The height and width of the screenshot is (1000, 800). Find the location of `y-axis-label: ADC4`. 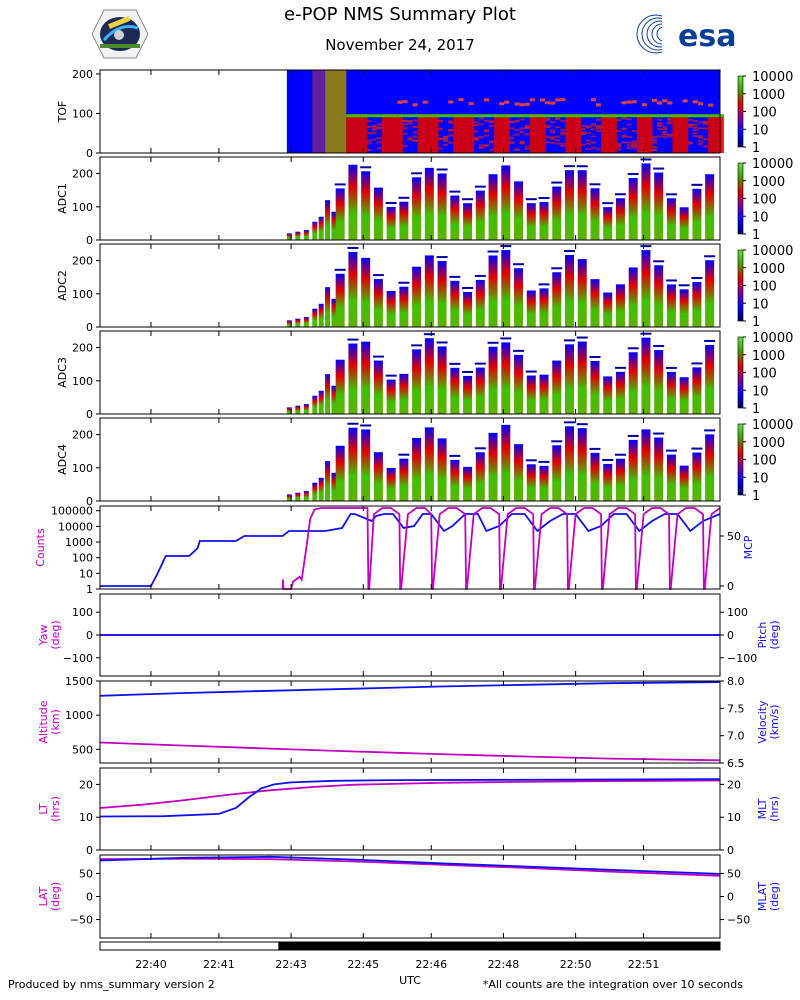

y-axis-label: ADC4 is located at coordinates (62, 459).